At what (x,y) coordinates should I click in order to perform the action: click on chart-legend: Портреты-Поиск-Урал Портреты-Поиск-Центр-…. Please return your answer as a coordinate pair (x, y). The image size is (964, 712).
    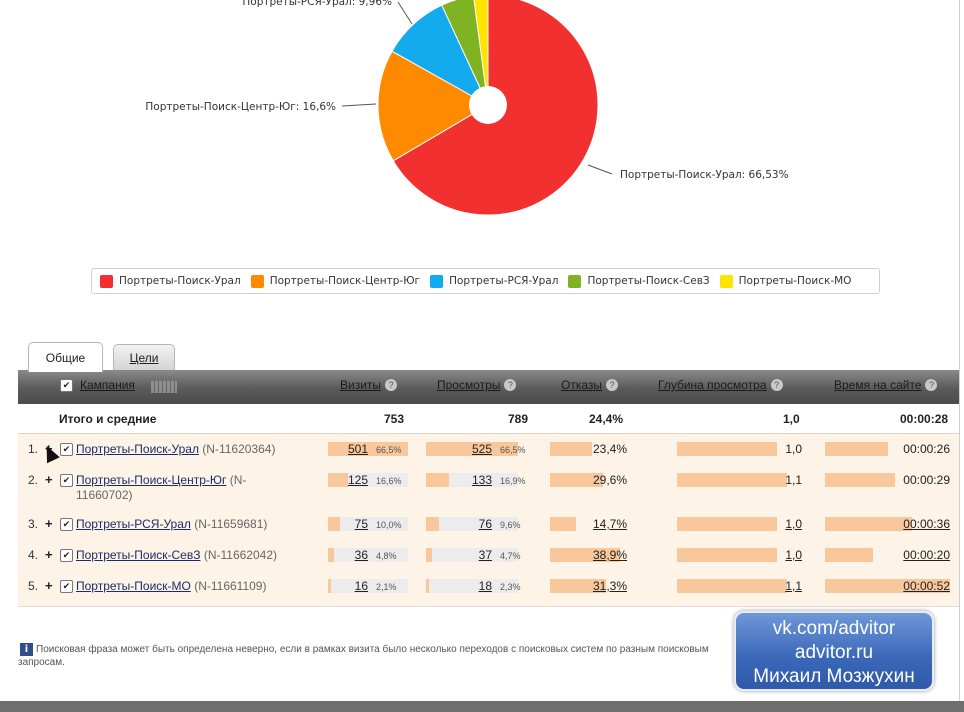
    Looking at the image, I should click on (485, 281).